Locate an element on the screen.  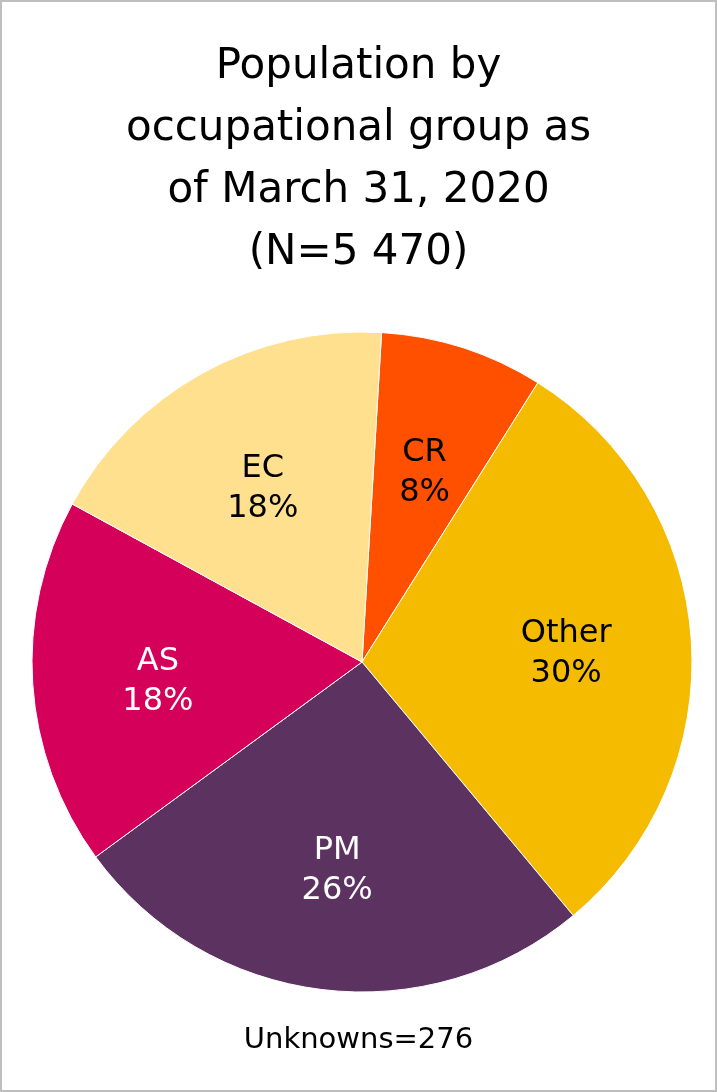
data-label: 26% is located at coordinates (337, 888).